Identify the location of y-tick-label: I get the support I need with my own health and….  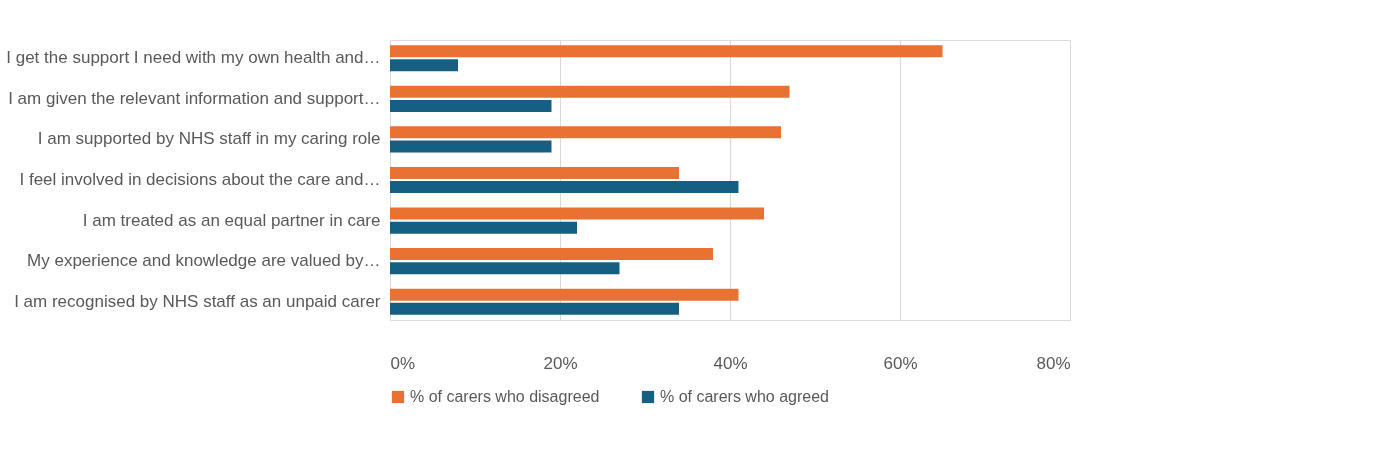
(193, 58).